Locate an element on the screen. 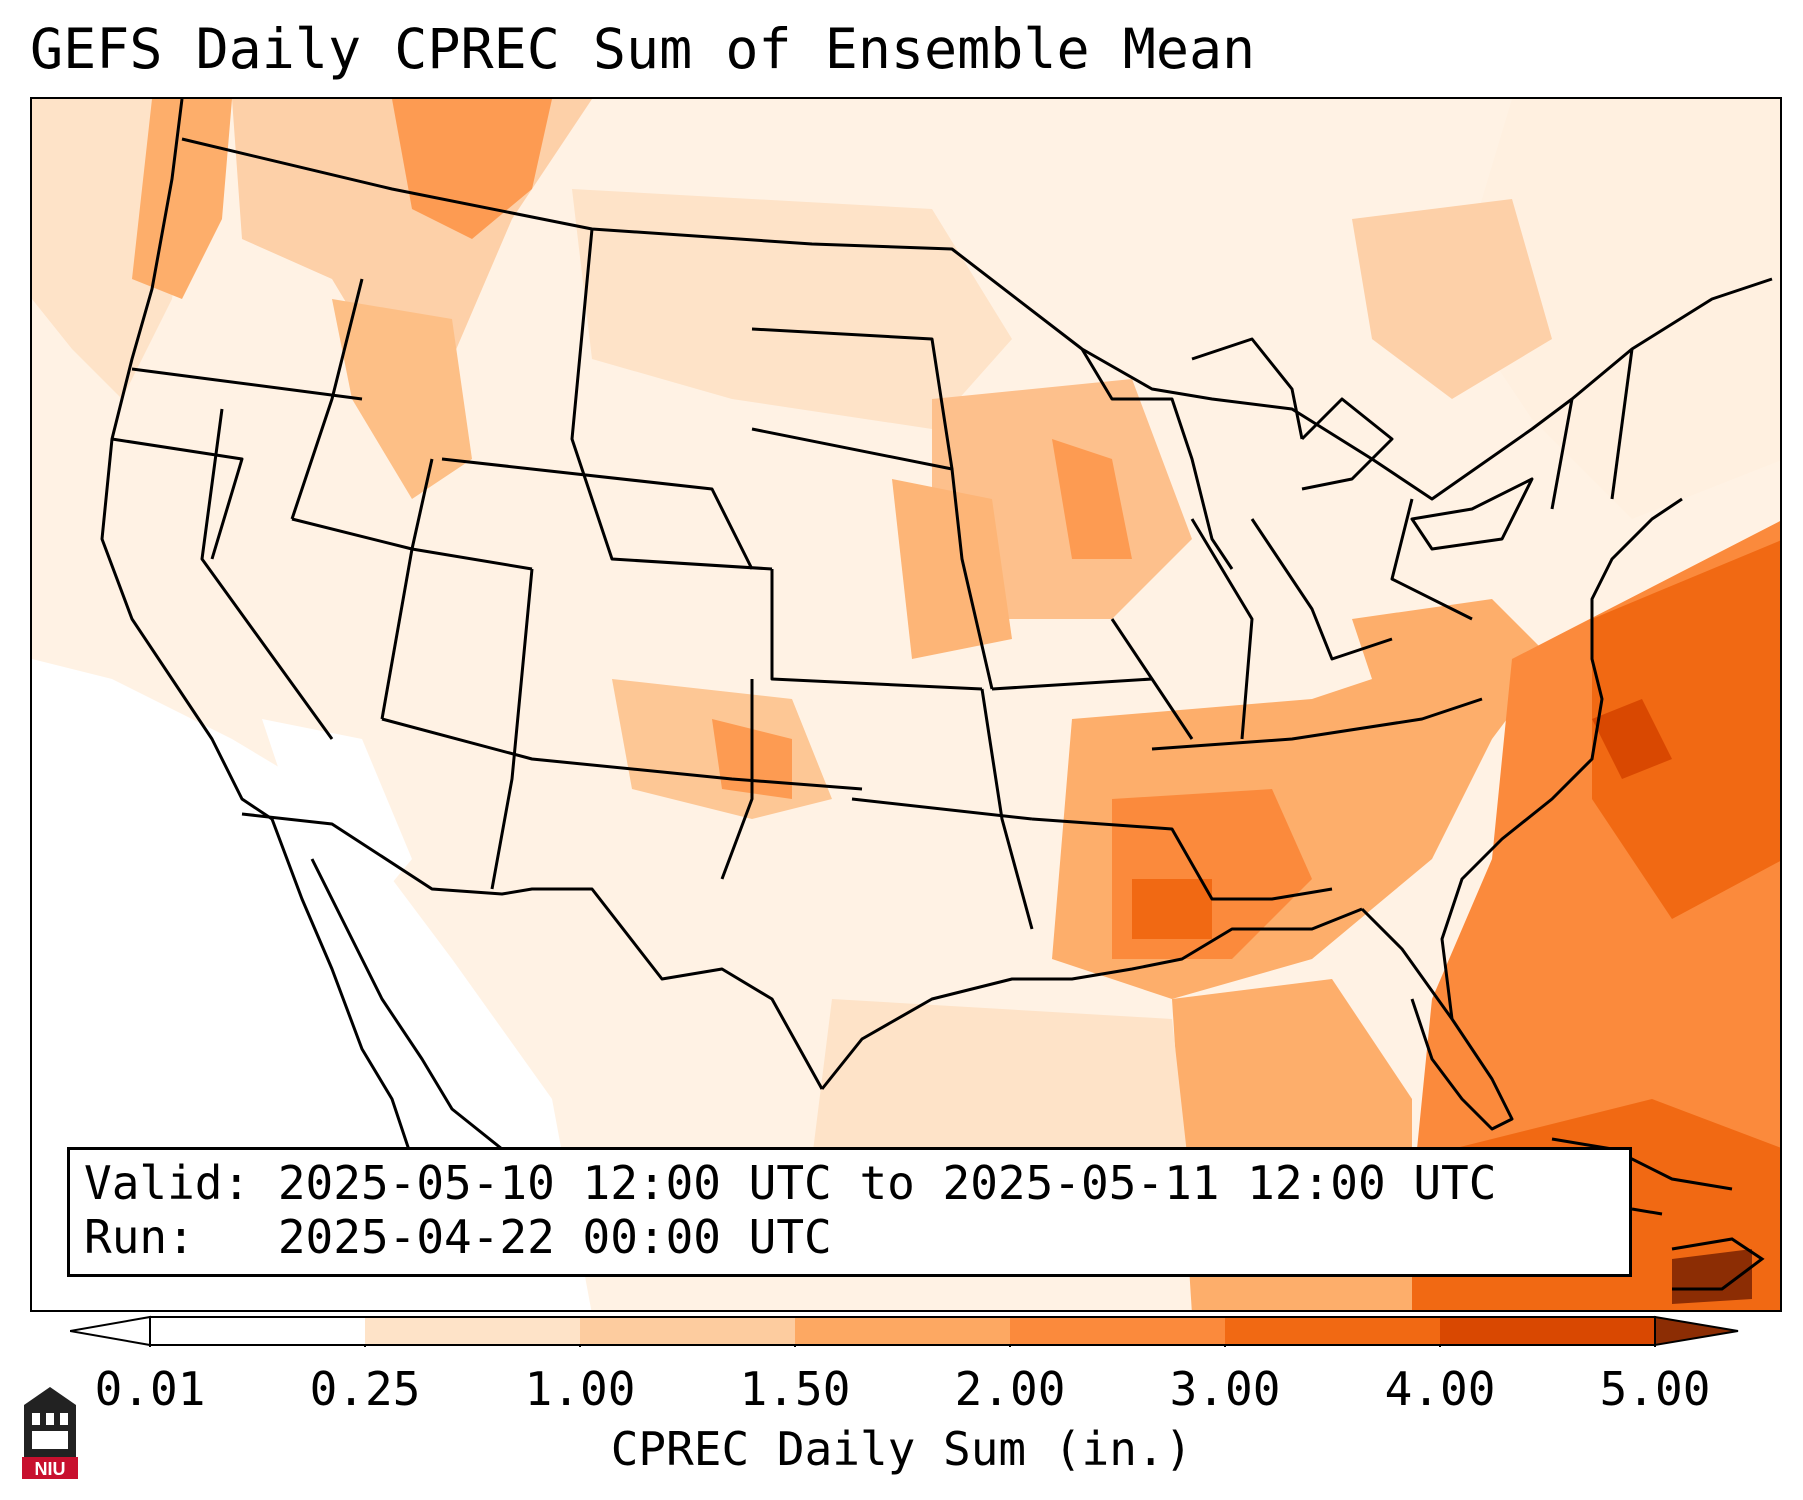  colorbar-tick-label: 3.00 is located at coordinates (1225, 1389).